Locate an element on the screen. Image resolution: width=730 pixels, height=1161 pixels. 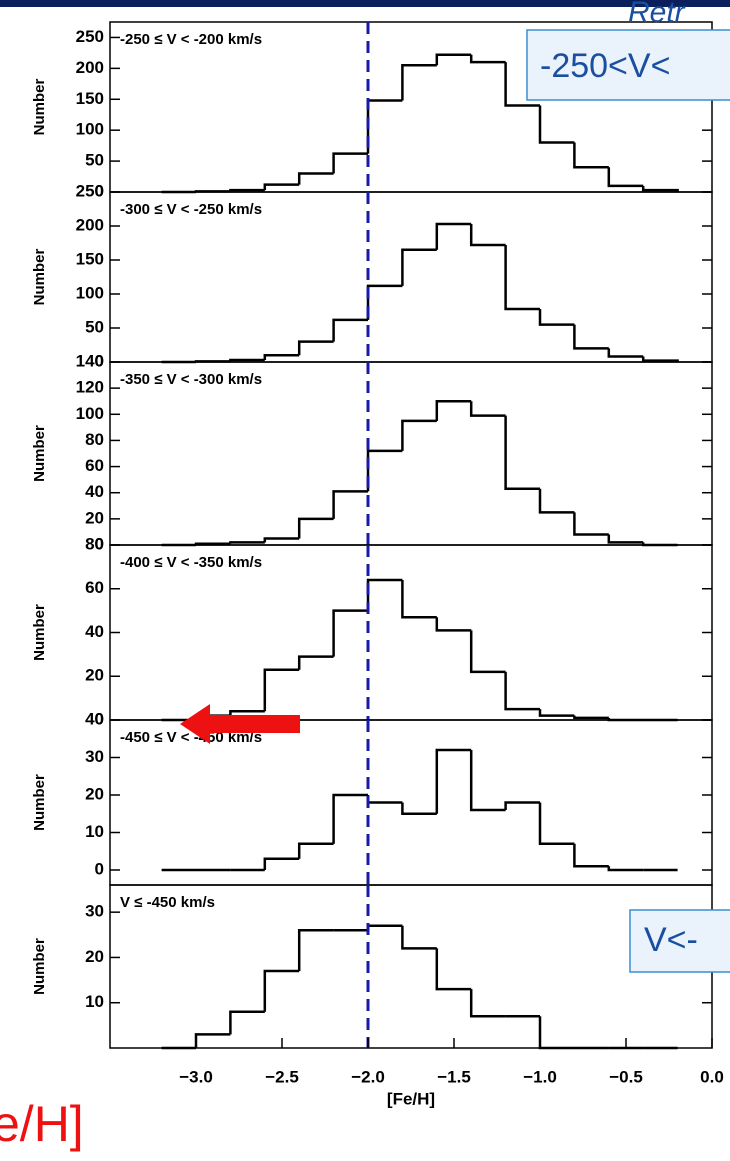
plot-frame is located at coordinates (411, 453).